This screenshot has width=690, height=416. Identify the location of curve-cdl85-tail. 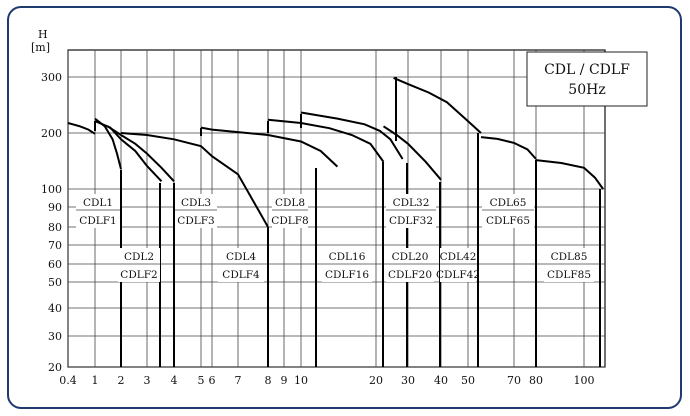
(569, 174).